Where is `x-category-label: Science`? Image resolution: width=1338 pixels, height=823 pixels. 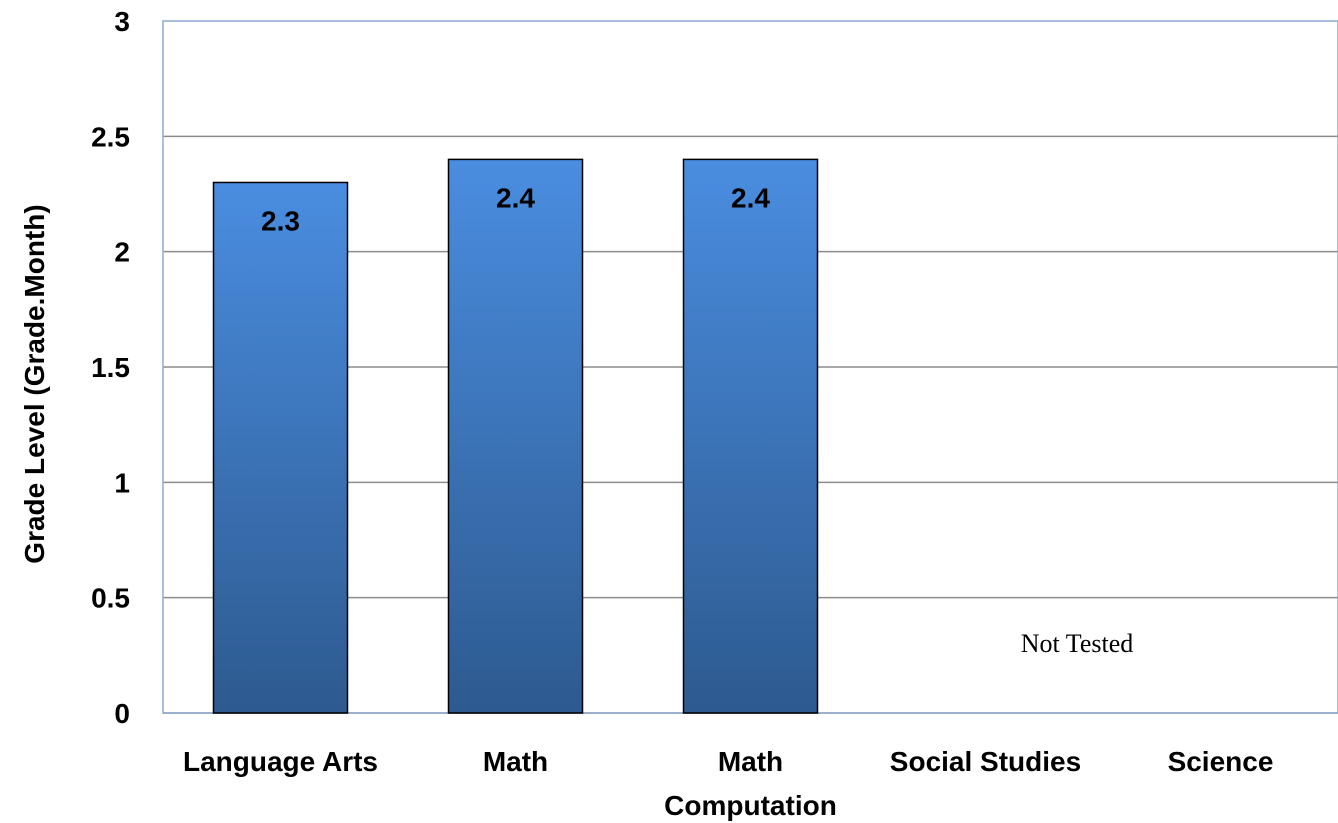 x-category-label: Science is located at coordinates (1221, 761).